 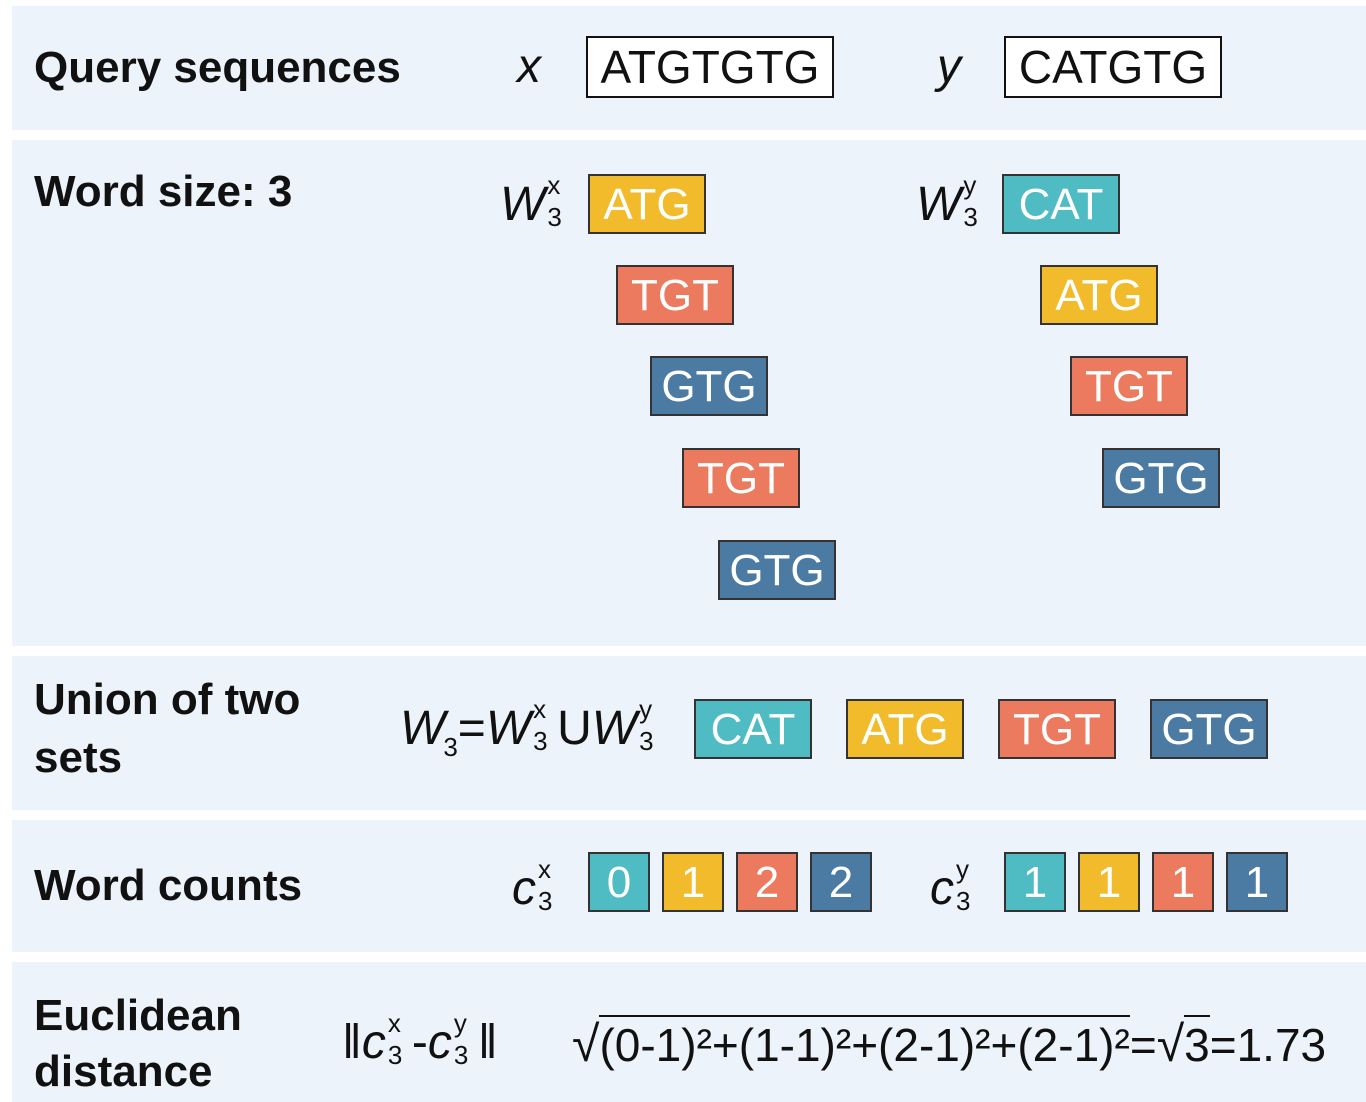 What do you see at coordinates (841, 882) in the screenshot?
I see `cx-count-gtg: 2` at bounding box center [841, 882].